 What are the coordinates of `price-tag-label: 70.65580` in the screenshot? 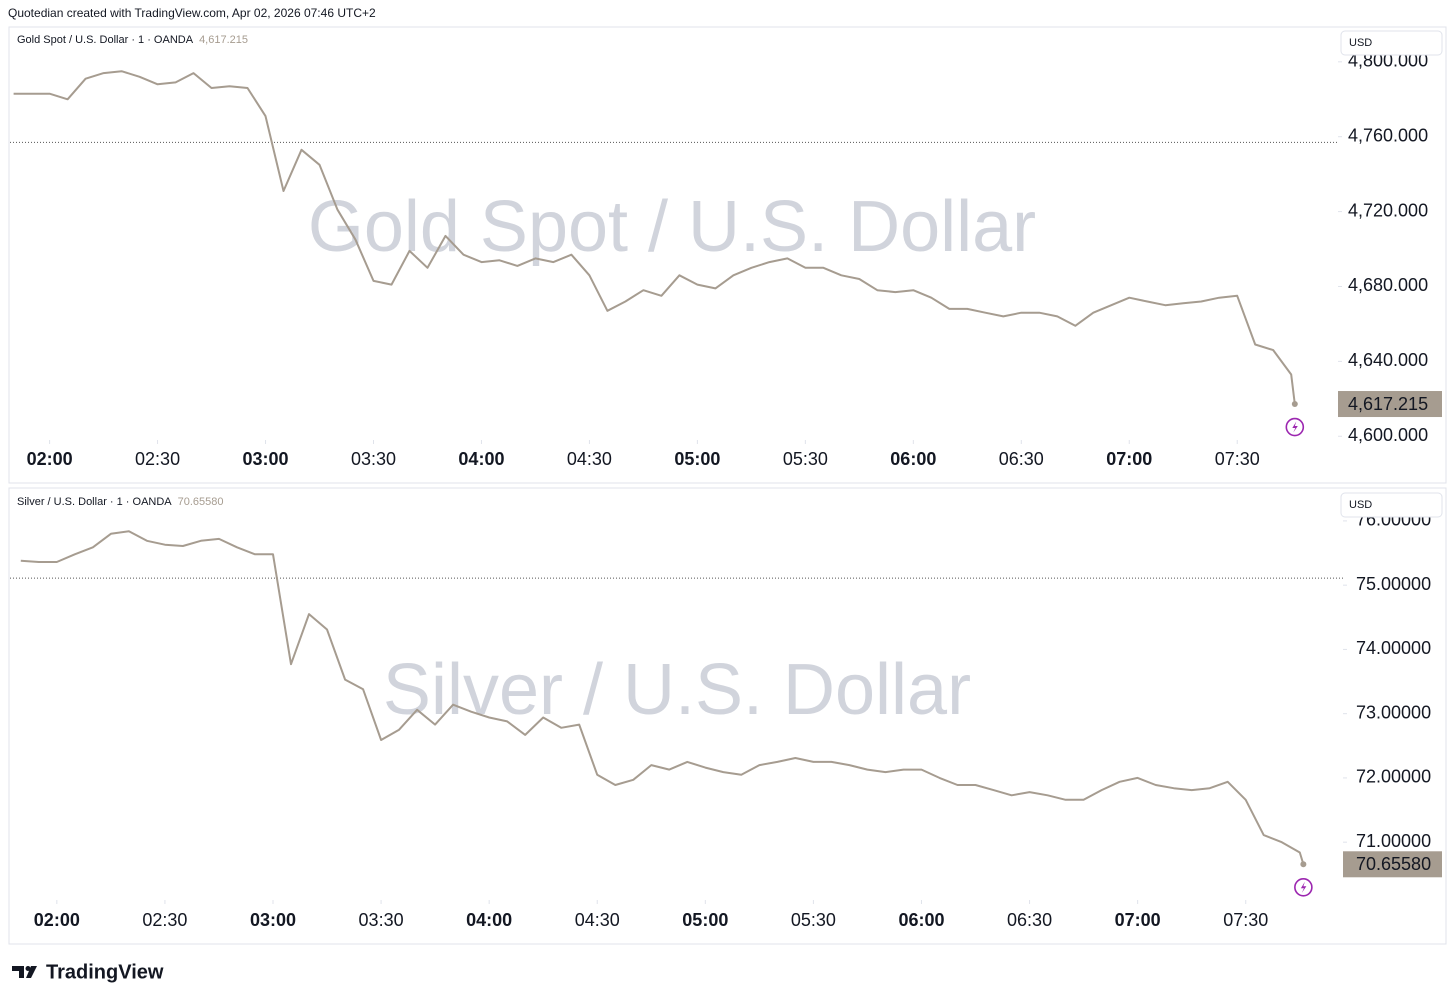 It's located at (1393, 864).